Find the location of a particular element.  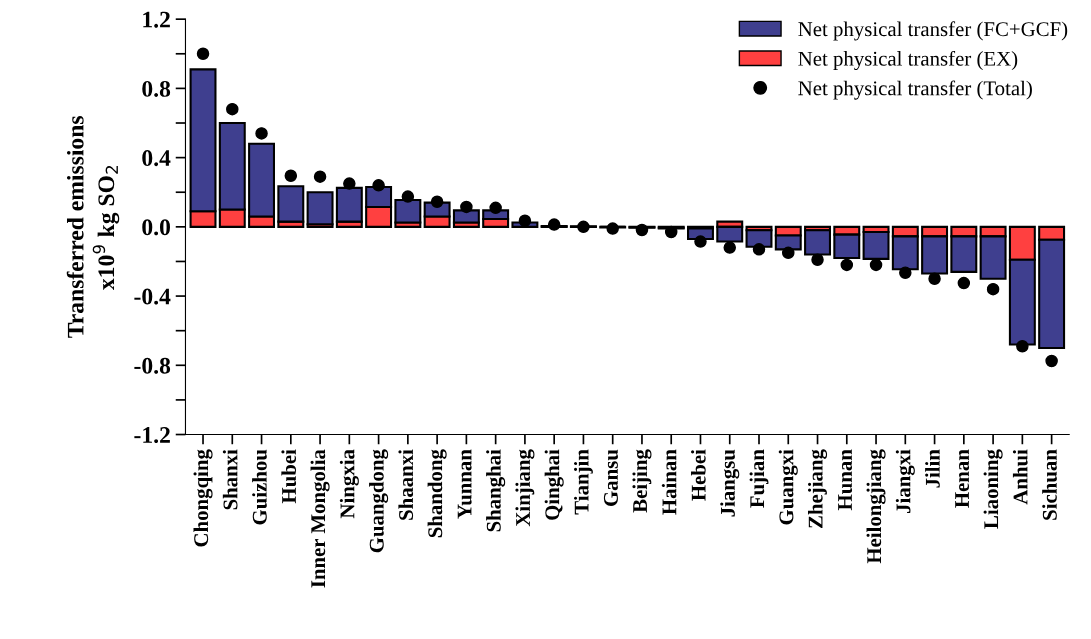

x-tick-label: Tianjin is located at coordinates (583, 482).